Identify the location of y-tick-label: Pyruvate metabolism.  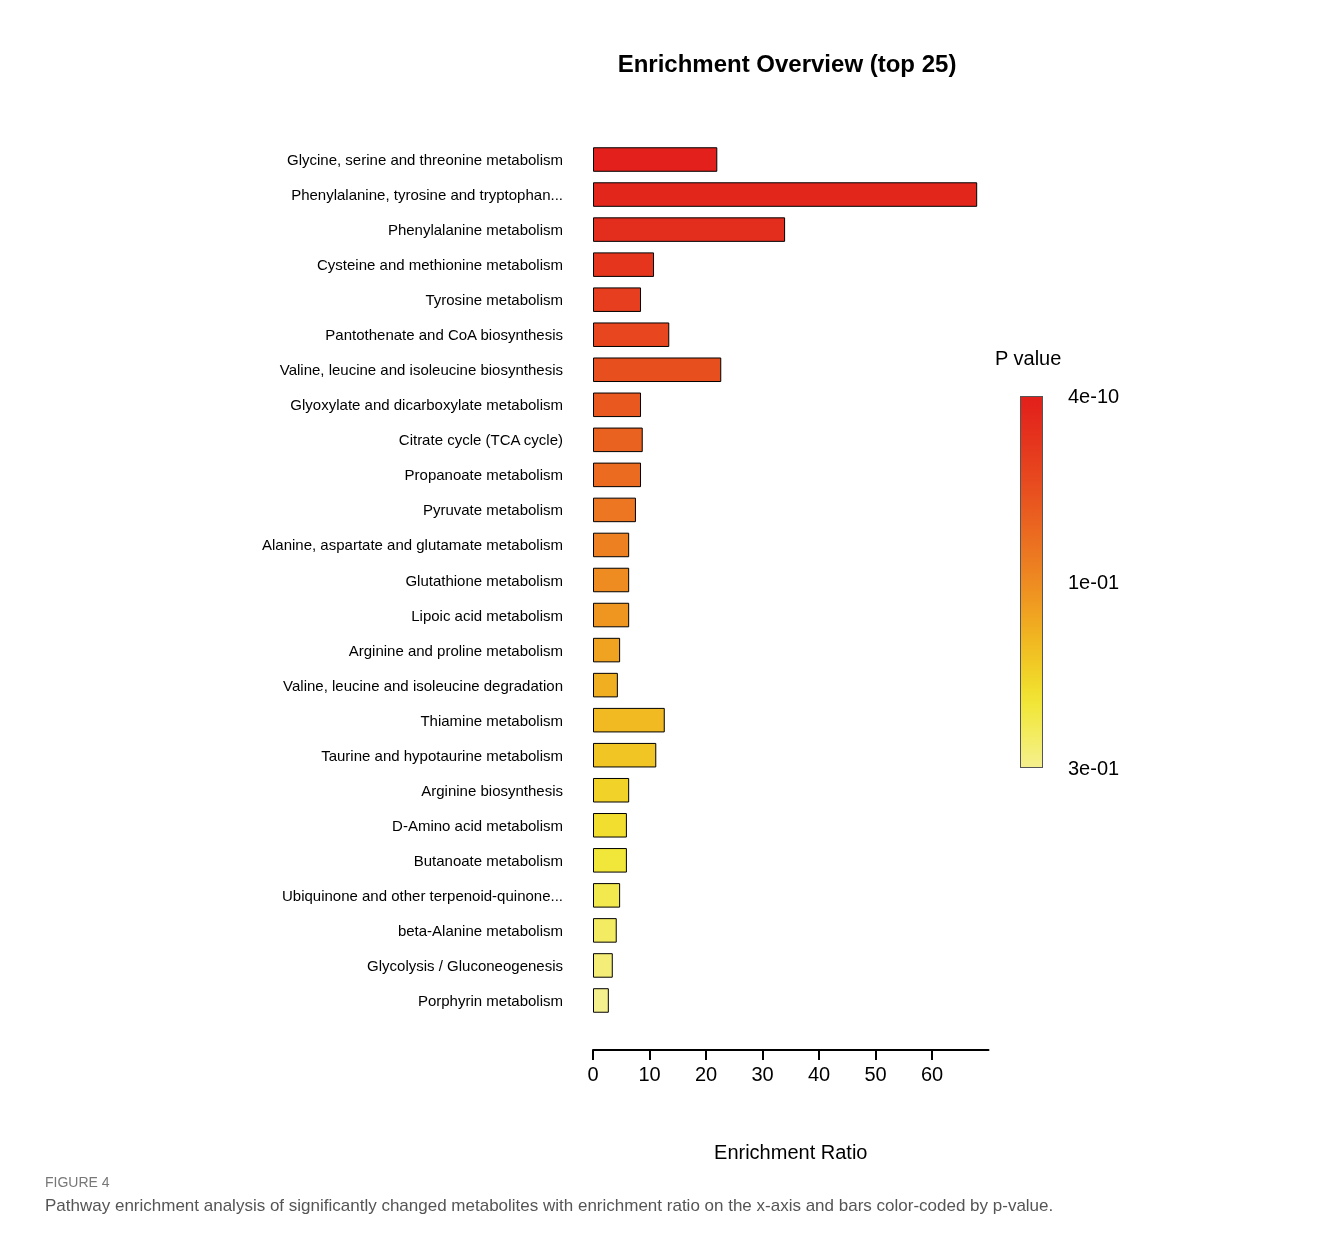
(492, 510).